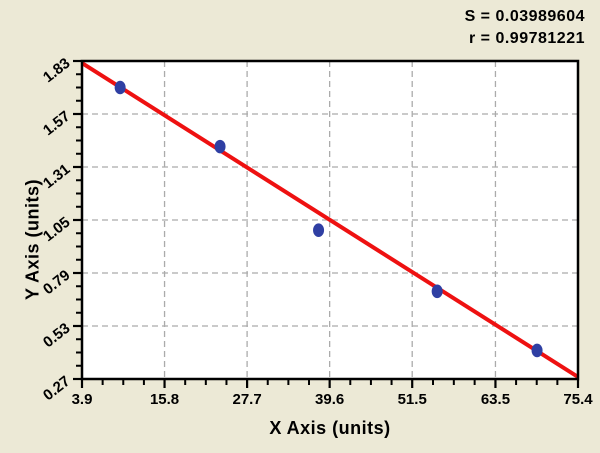 This screenshot has width=600, height=453. I want to click on x-tick-label: 15.8, so click(164, 399).